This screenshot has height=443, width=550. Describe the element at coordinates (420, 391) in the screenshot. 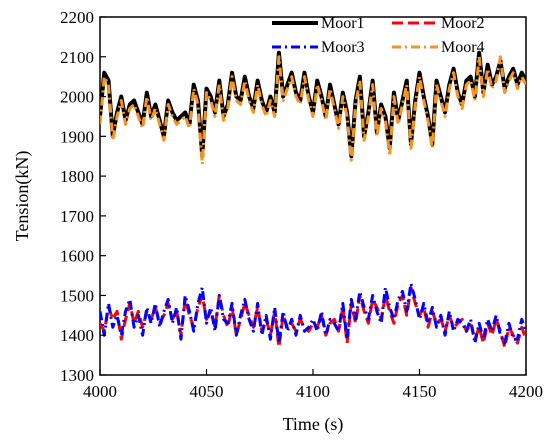

I see `x-tick-label-3: 4150` at that location.